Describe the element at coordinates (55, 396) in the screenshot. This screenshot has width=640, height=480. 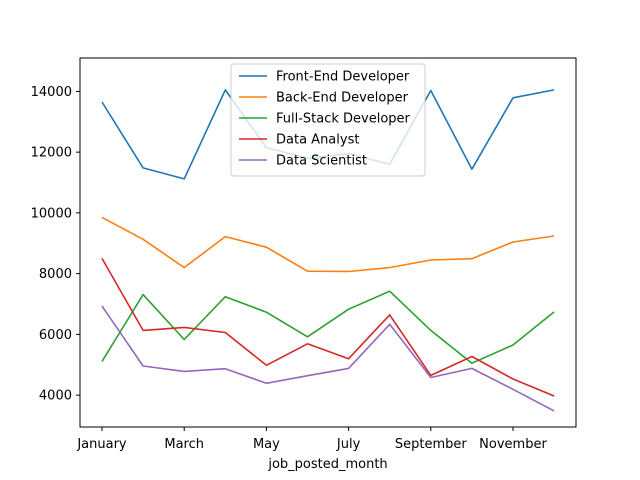
I see `y-tick-label: 4000` at that location.